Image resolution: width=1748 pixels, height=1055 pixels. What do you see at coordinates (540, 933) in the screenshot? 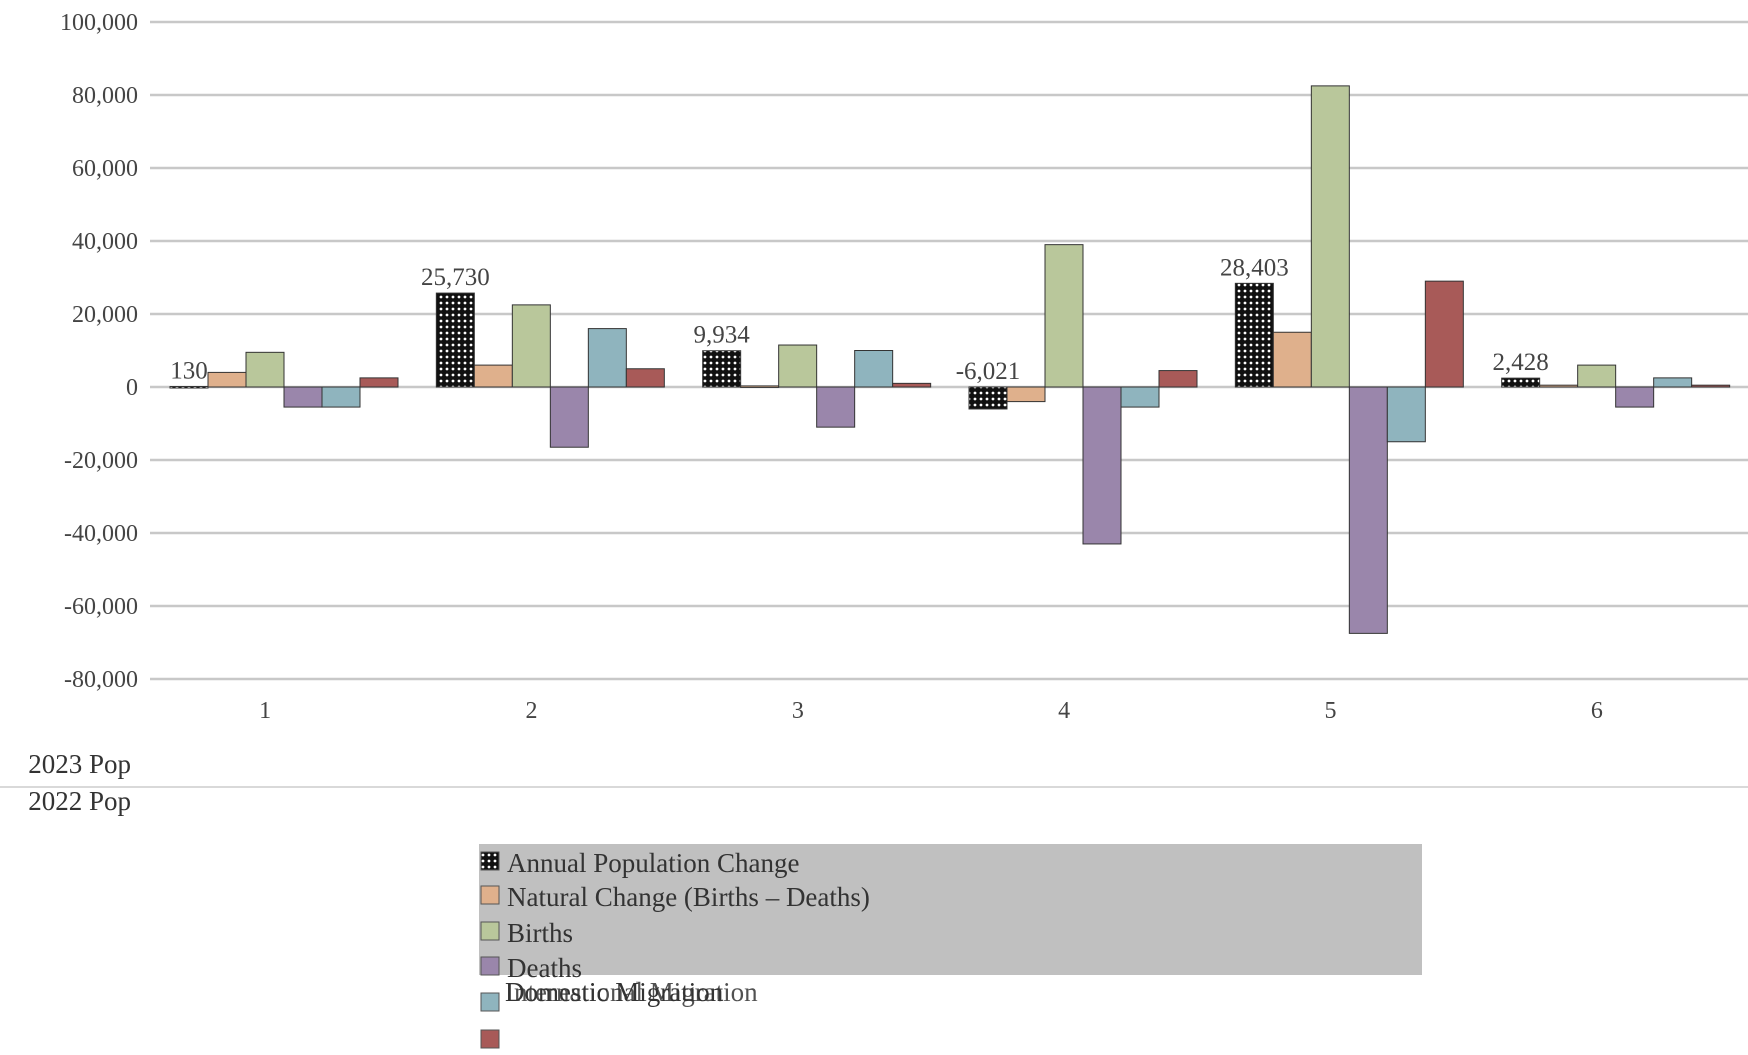
I see `legend-label: Births` at bounding box center [540, 933].